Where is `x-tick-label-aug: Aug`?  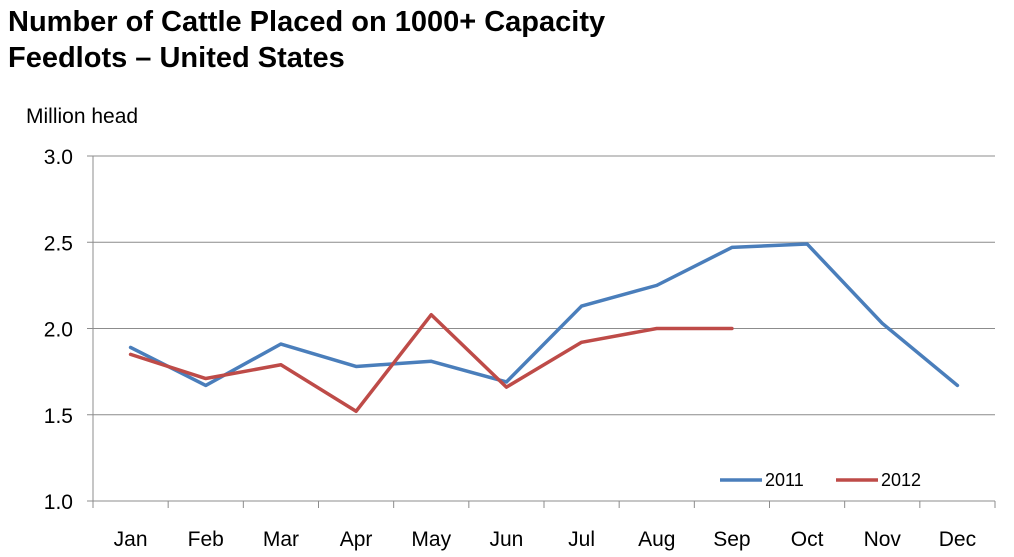
x-tick-label-aug: Aug is located at coordinates (656, 539).